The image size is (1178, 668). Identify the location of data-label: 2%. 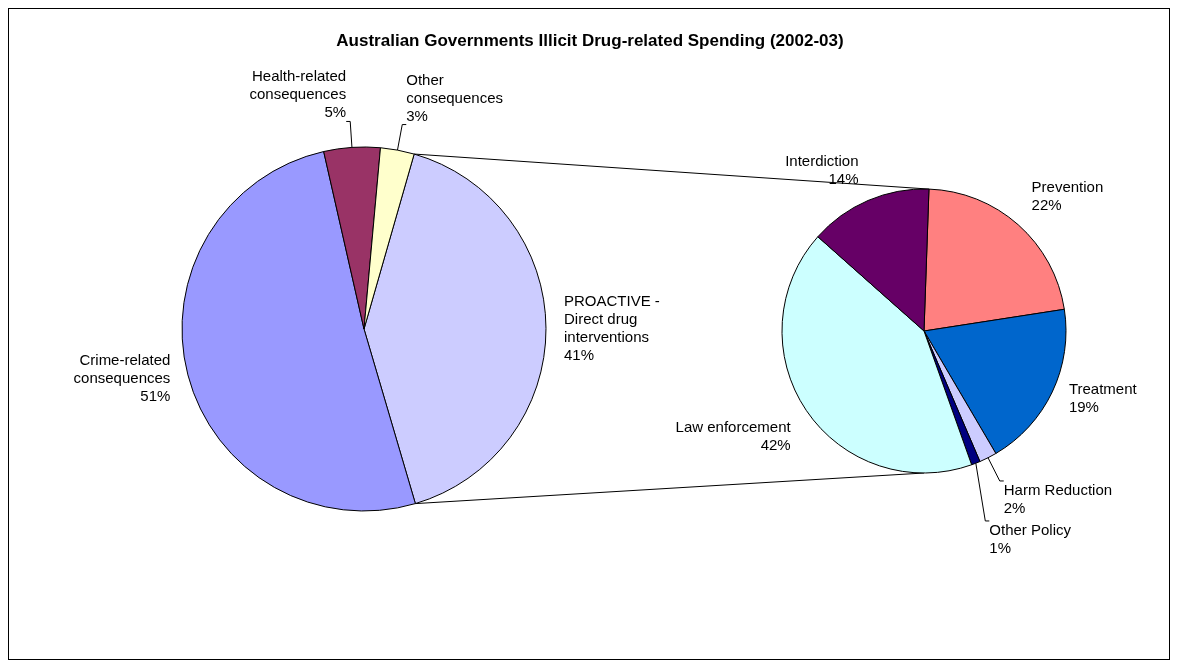
(1014, 507).